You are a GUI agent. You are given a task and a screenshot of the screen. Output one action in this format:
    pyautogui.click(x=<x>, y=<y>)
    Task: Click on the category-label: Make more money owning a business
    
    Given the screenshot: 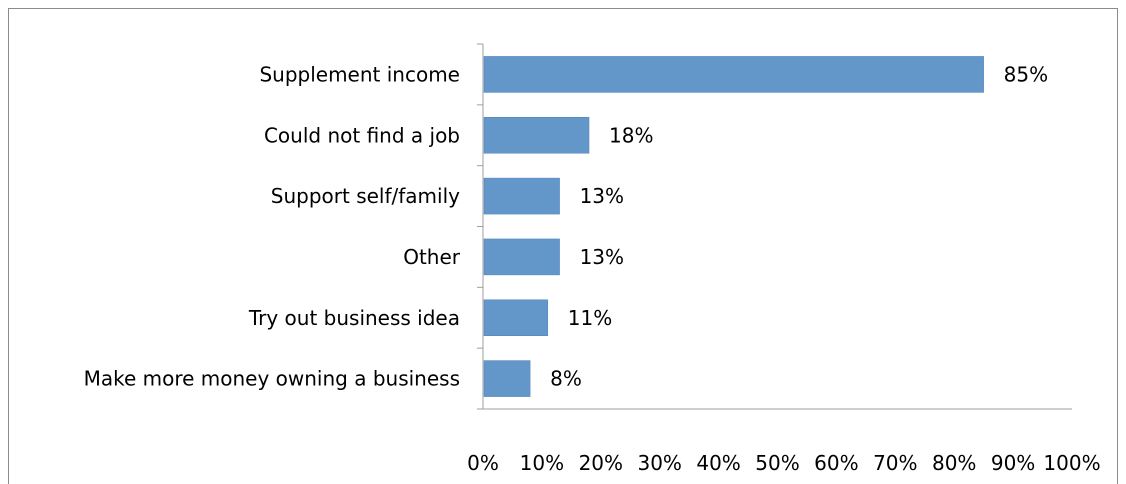 What is the action you would take?
    pyautogui.click(x=272, y=379)
    